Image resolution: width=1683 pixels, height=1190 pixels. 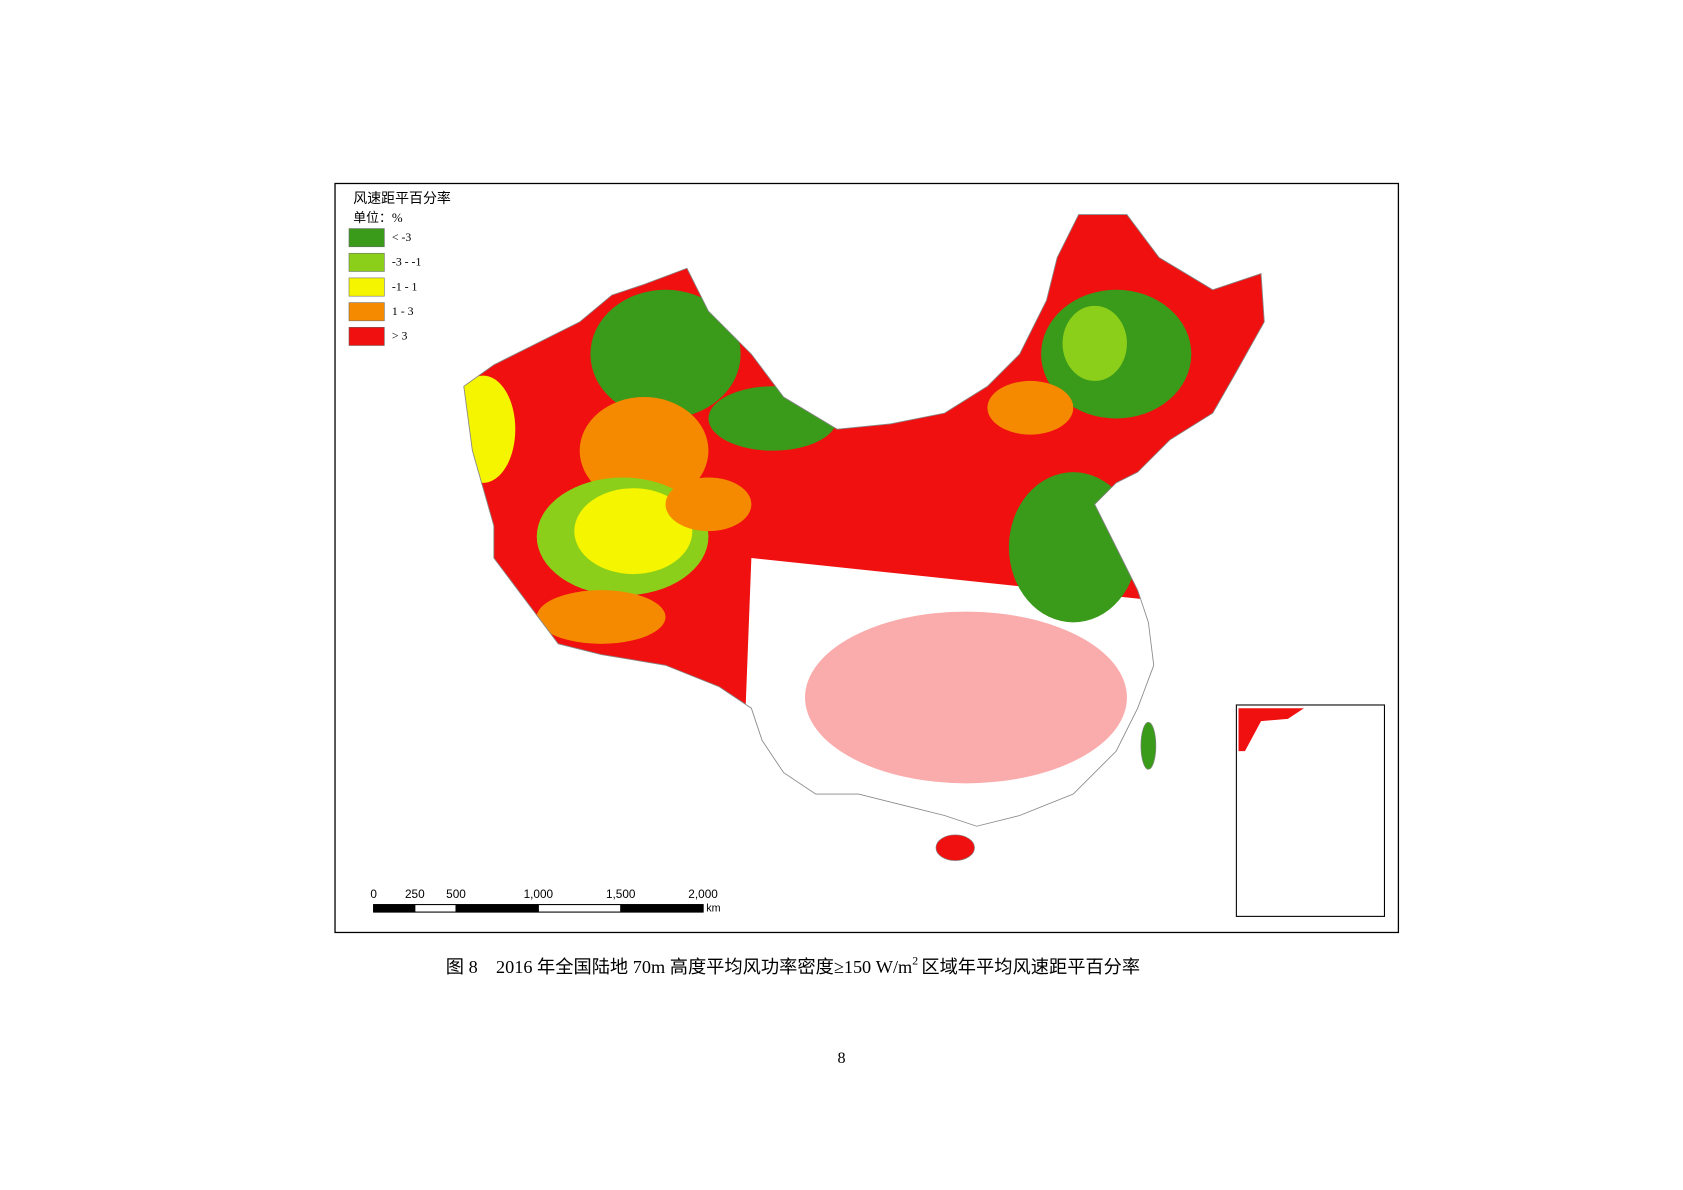 What do you see at coordinates (704, 967) in the screenshot?
I see `caption-text: 2016 年全国陆地 70m 高度平均风功率密度≥150 W/m` at bounding box center [704, 967].